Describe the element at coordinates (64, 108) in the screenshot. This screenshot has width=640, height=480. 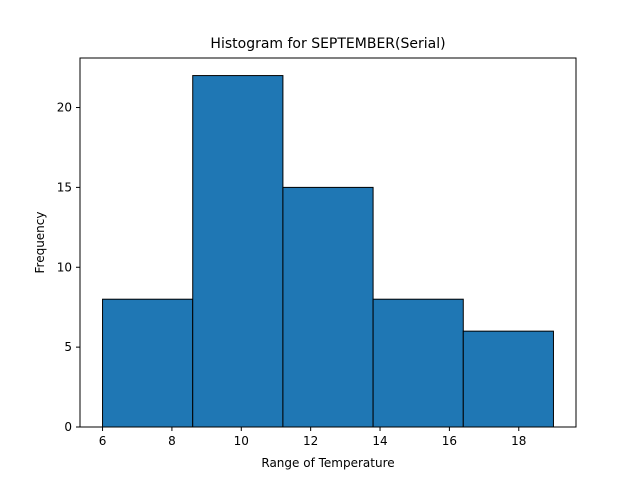
I see `y-tick-label: 20` at that location.